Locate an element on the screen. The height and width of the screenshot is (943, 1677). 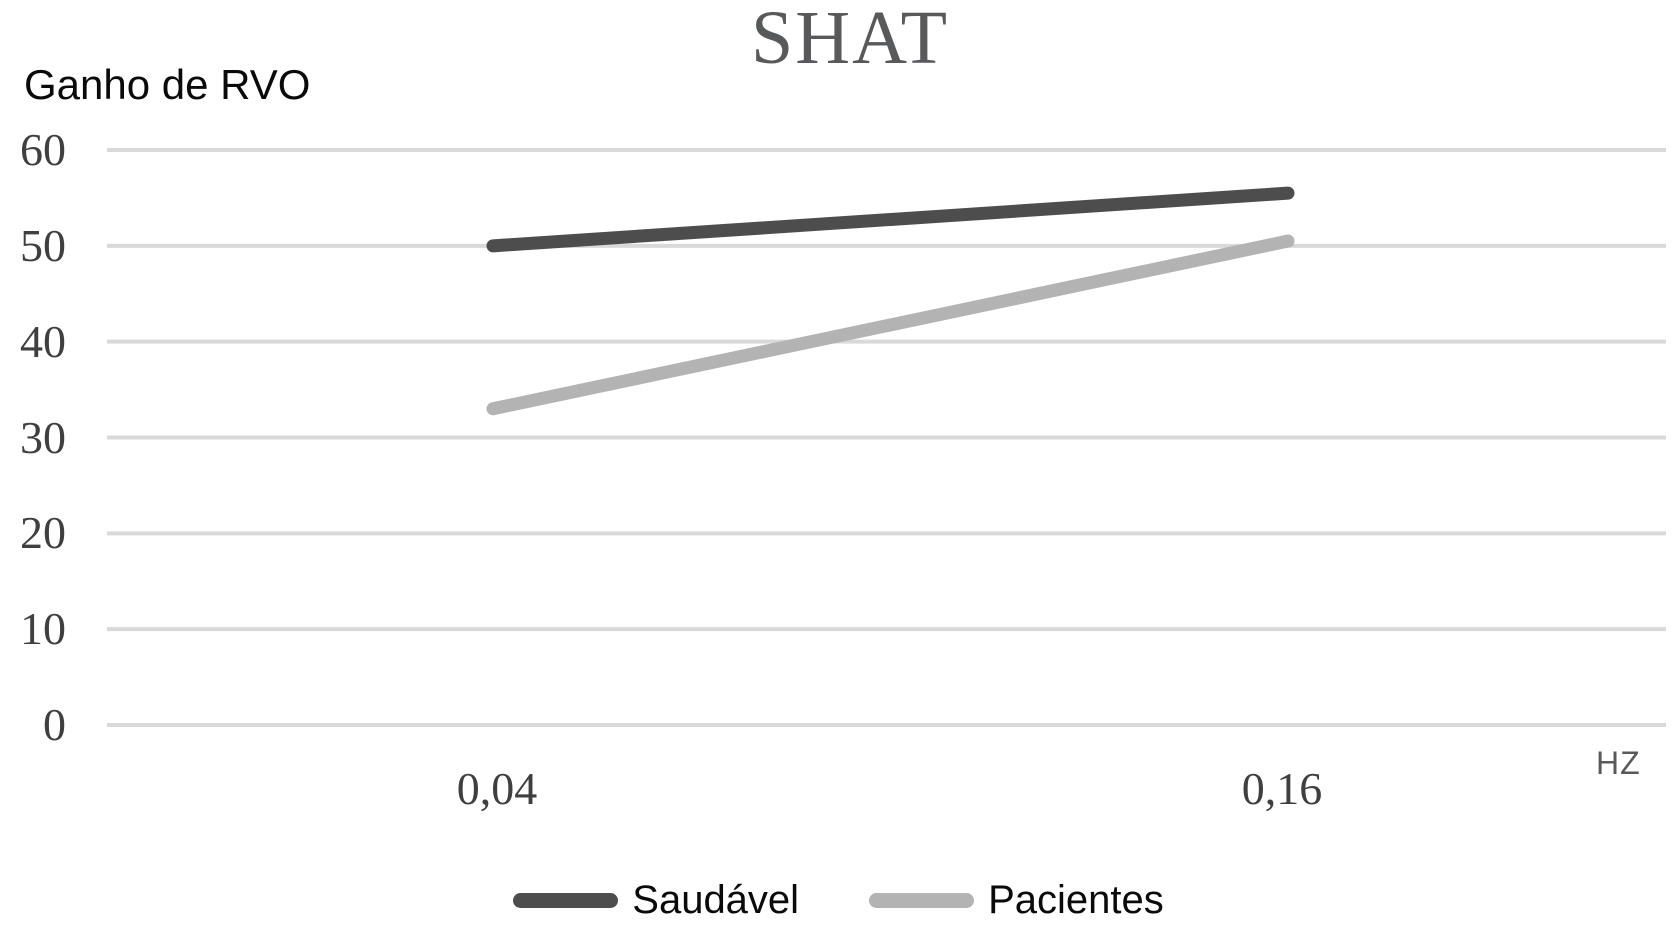
legend-item-pacientes: Pacientes is located at coordinates (1016, 900).